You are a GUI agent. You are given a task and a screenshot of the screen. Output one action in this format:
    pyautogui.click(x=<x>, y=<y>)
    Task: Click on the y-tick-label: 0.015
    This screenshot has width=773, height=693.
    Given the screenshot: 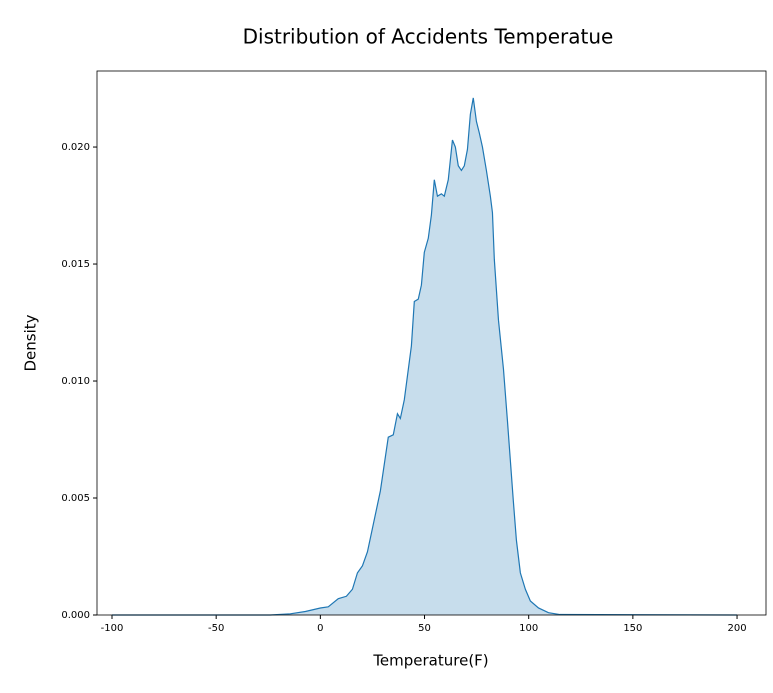 What is the action you would take?
    pyautogui.click(x=75, y=264)
    